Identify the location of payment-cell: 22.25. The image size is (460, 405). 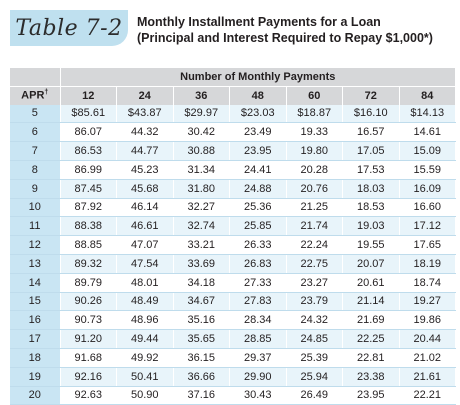
(371, 339).